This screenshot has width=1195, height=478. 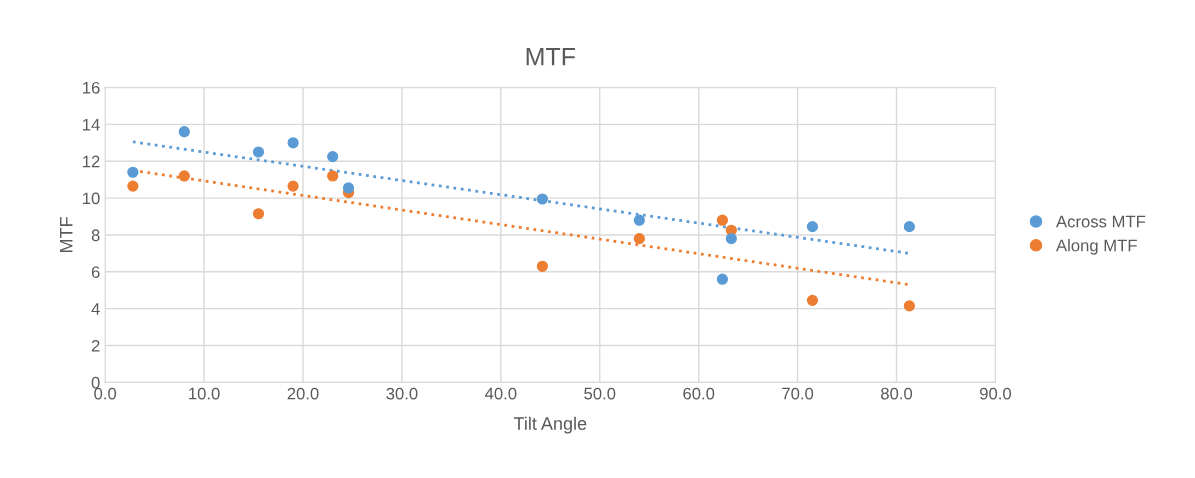 What do you see at coordinates (303, 393) in the screenshot?
I see `x-tick-label: 20.0` at bounding box center [303, 393].